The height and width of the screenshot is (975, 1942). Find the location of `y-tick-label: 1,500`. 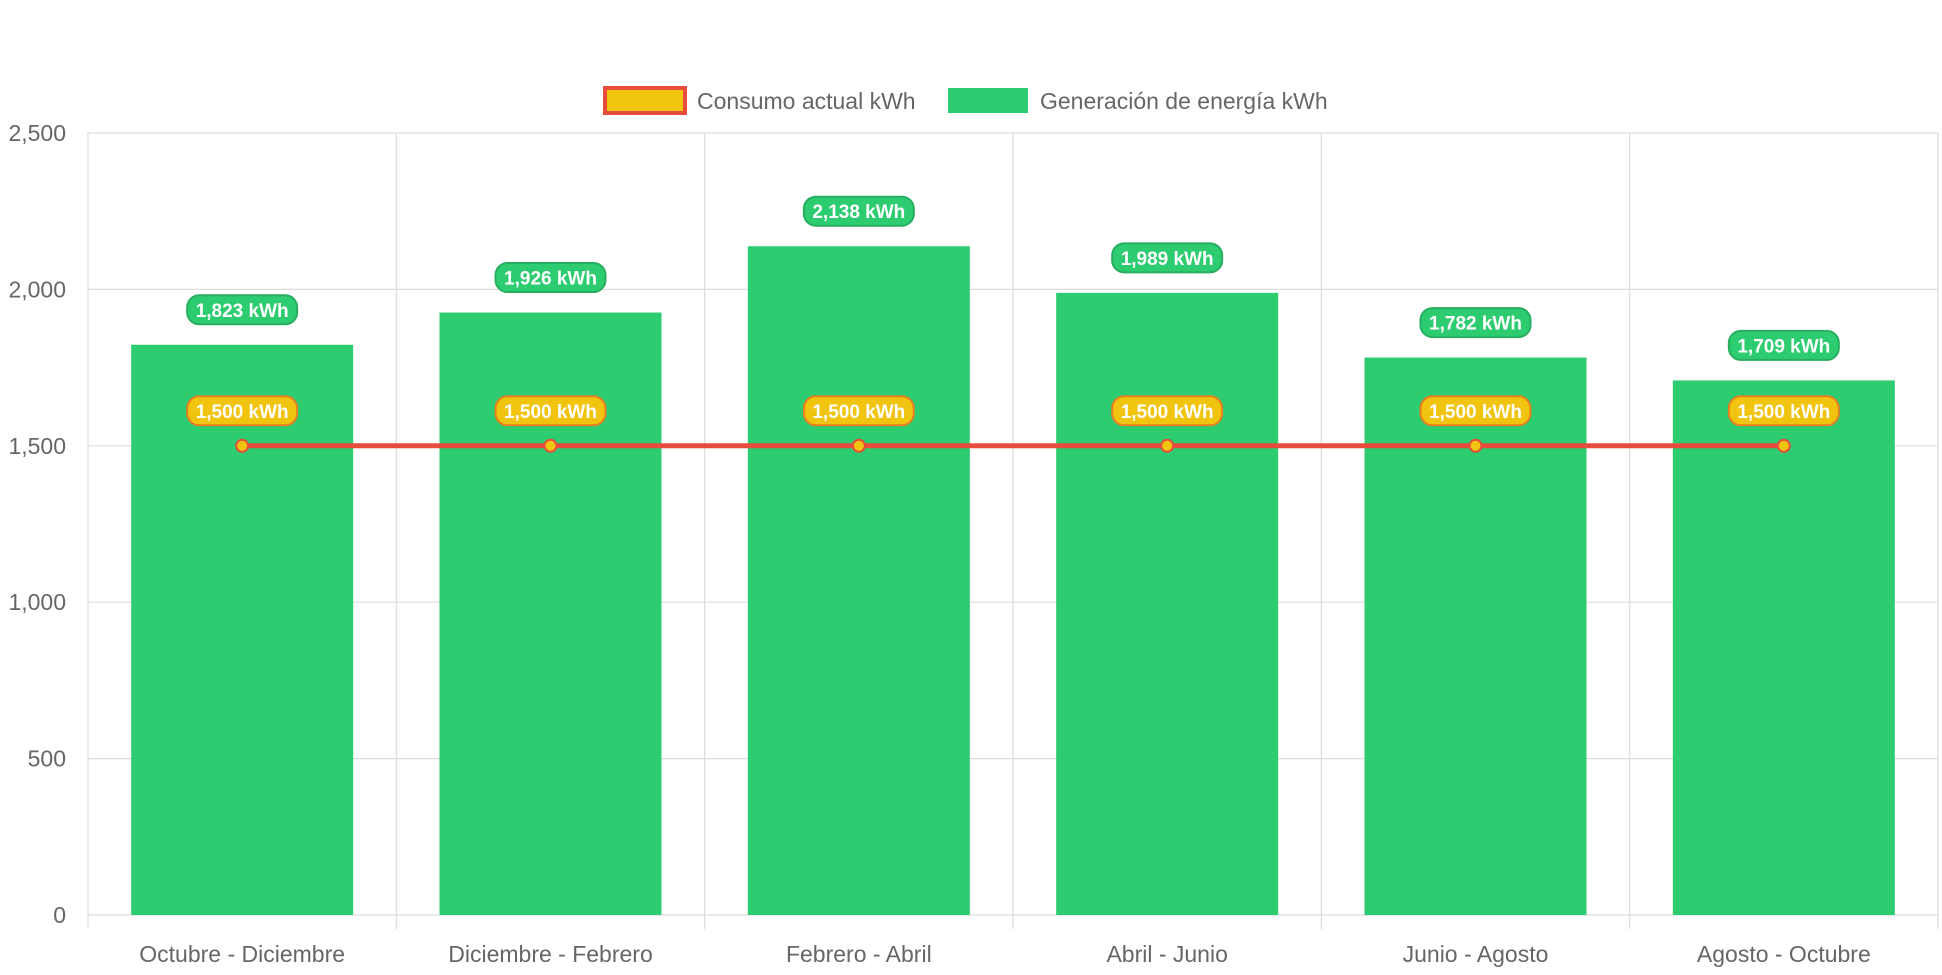

y-tick-label: 1,500 is located at coordinates (37, 446).